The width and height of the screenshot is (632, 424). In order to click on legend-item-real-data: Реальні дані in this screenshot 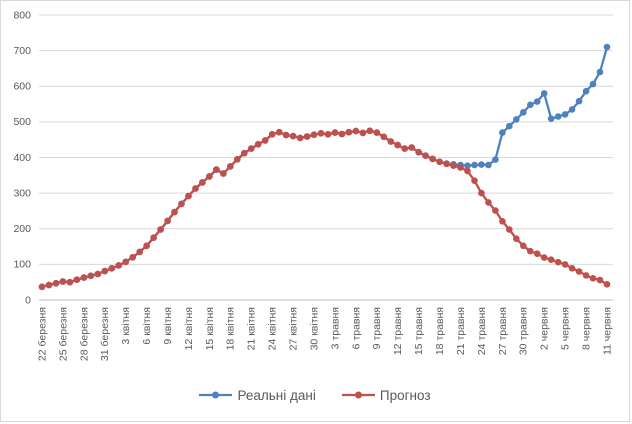, I will do `click(257, 395)`.